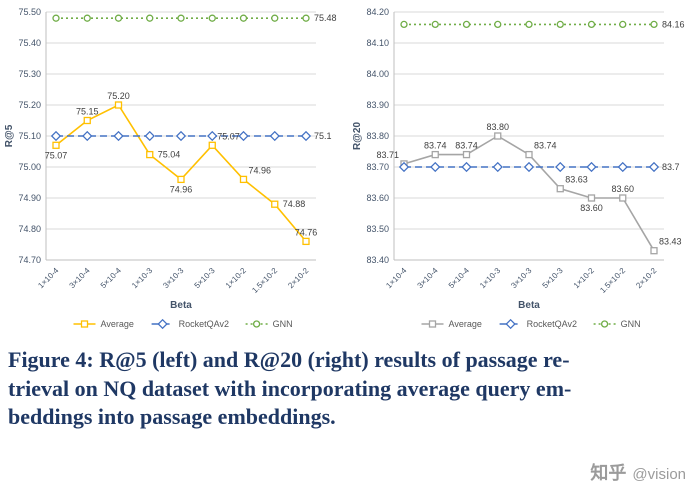  Describe the element at coordinates (29, 12) in the screenshot. I see `y-tick-label: 75.50` at that location.